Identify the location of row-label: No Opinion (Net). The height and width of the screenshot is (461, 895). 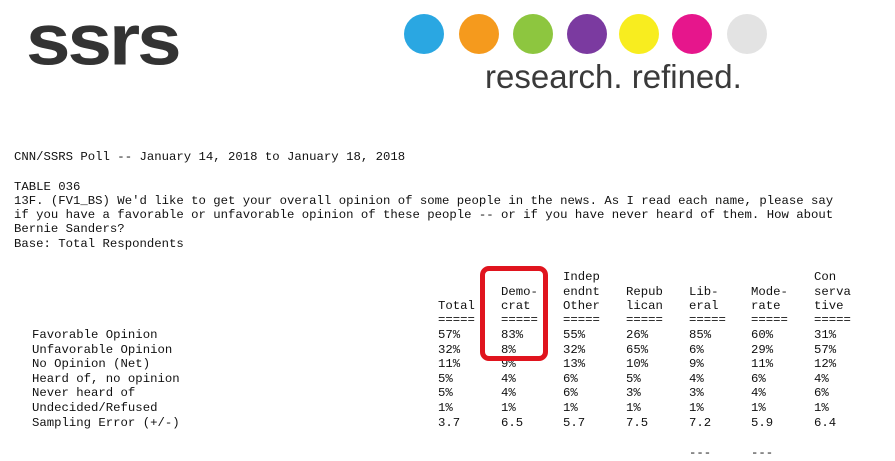
(91, 364).